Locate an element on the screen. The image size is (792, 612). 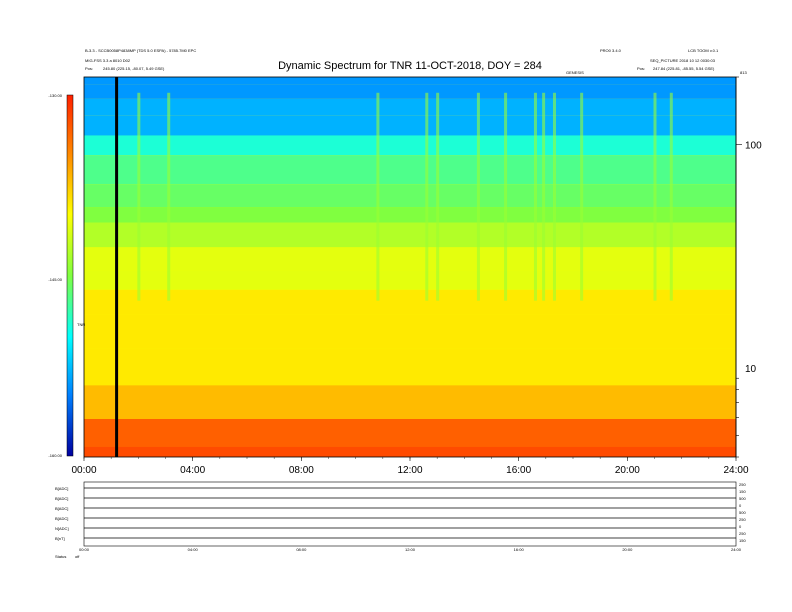
status-value: off is located at coordinates (77, 556).